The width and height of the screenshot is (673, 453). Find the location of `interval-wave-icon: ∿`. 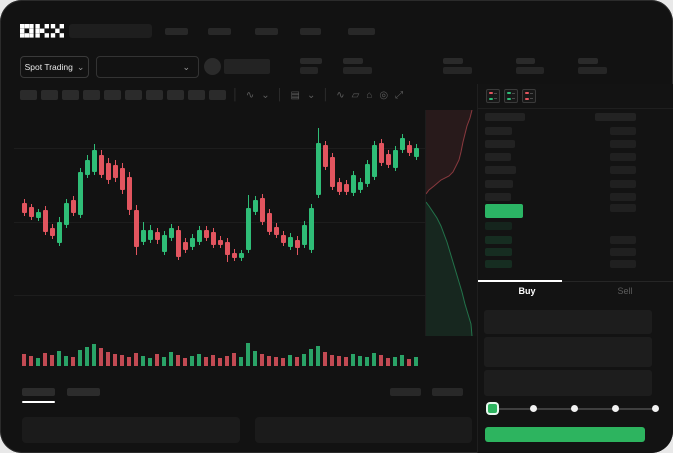

interval-wave-icon: ∿ is located at coordinates (250, 95).